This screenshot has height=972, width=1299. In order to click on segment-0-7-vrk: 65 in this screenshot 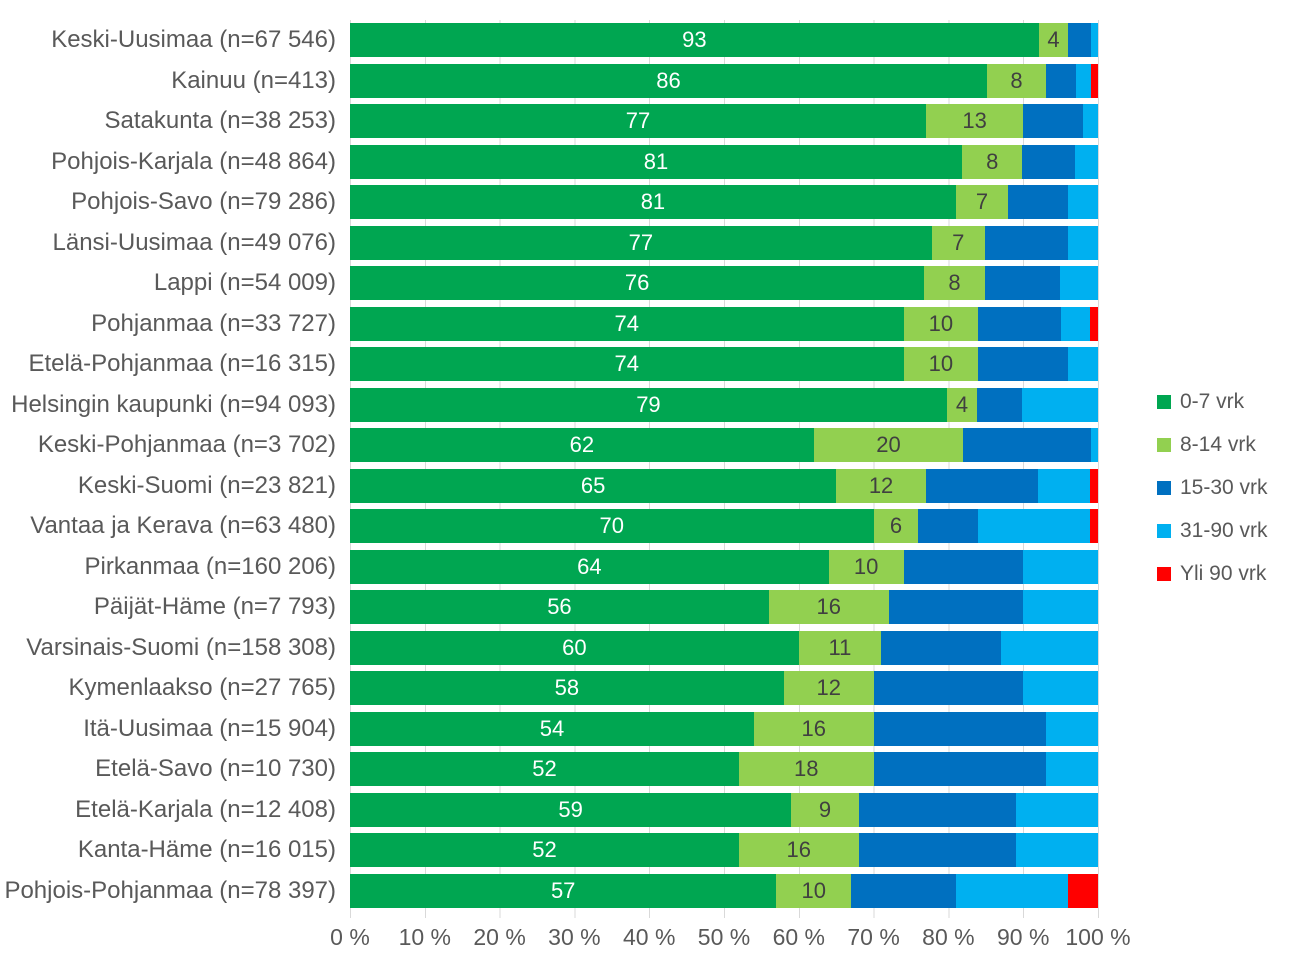, I will do `click(593, 485)`.